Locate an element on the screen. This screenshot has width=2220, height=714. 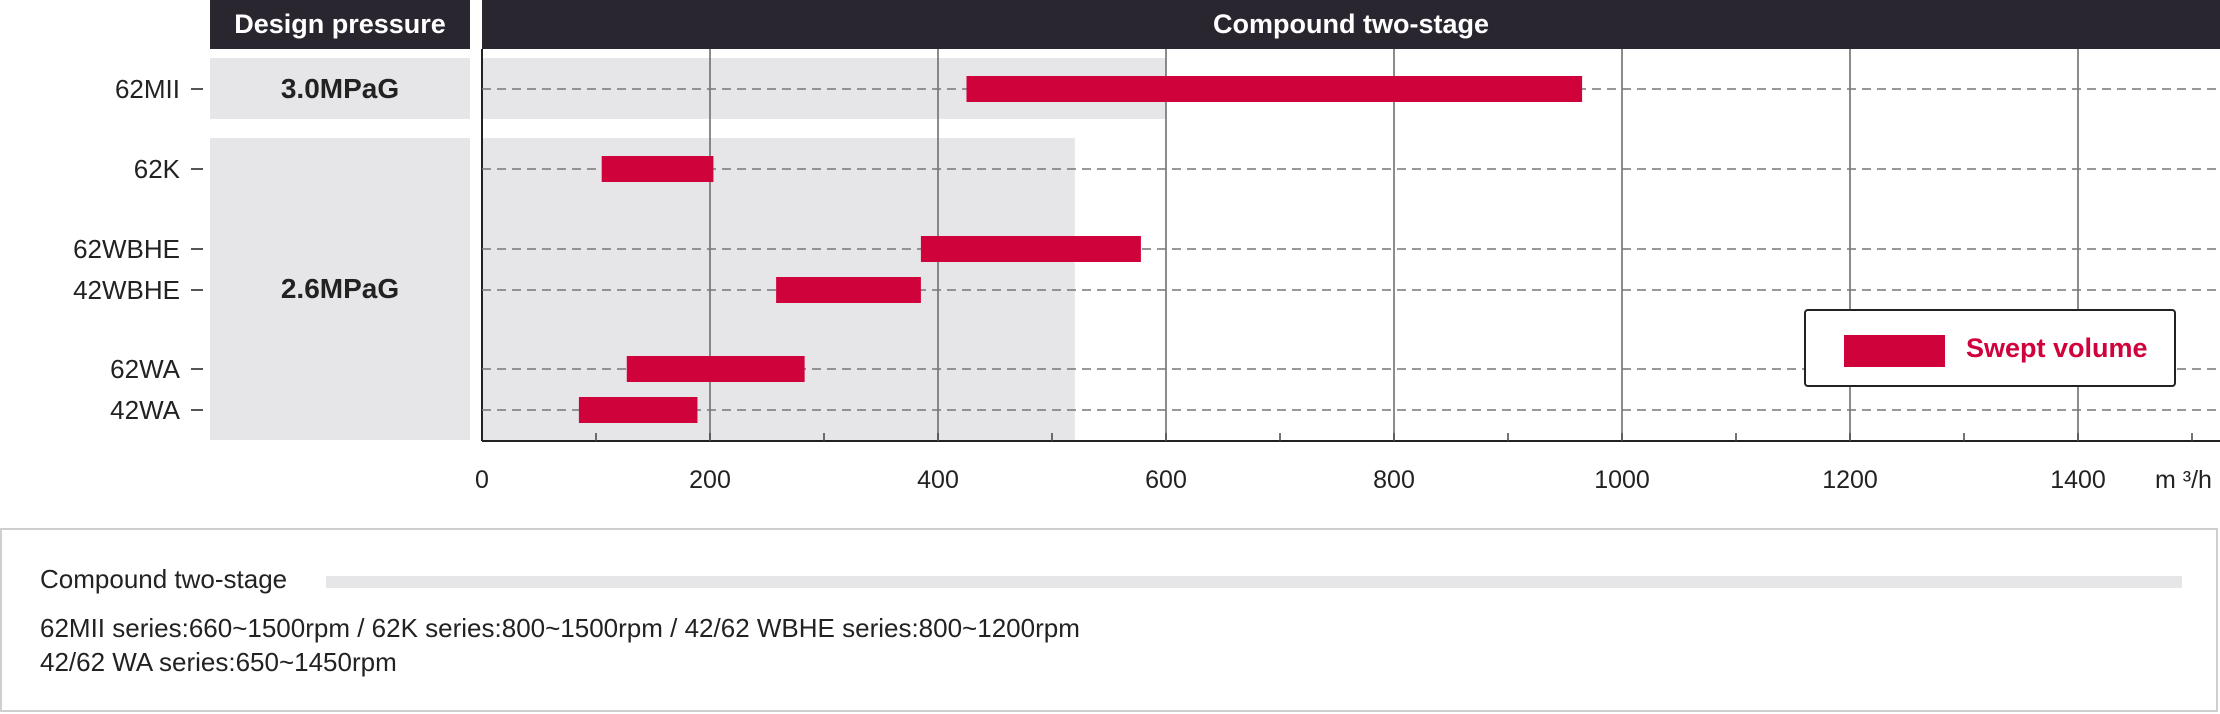
bar-62MII is located at coordinates (1274, 89).